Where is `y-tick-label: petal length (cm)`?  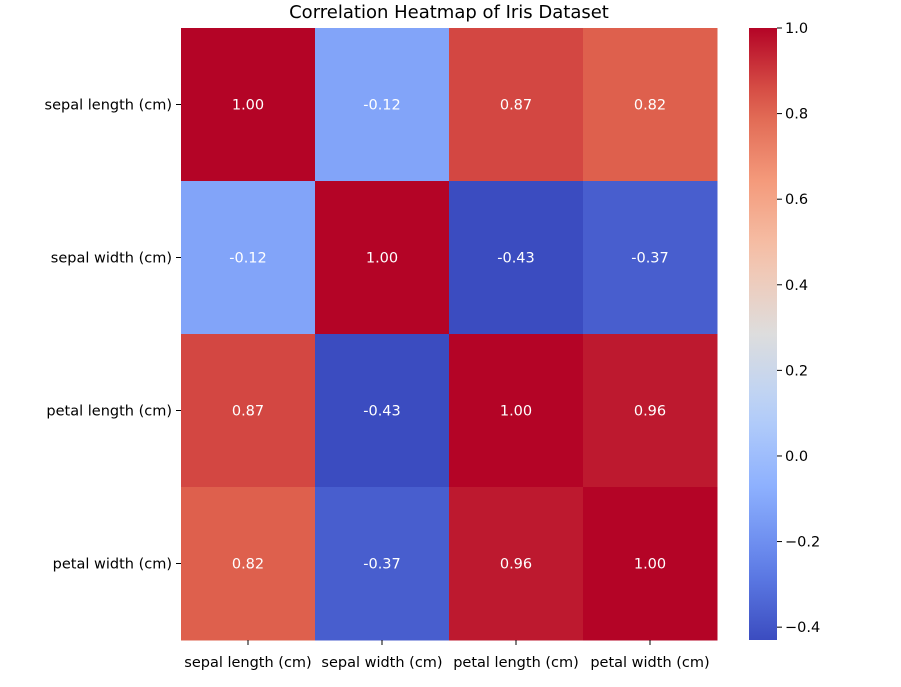 y-tick-label: petal length (cm) is located at coordinates (109, 412).